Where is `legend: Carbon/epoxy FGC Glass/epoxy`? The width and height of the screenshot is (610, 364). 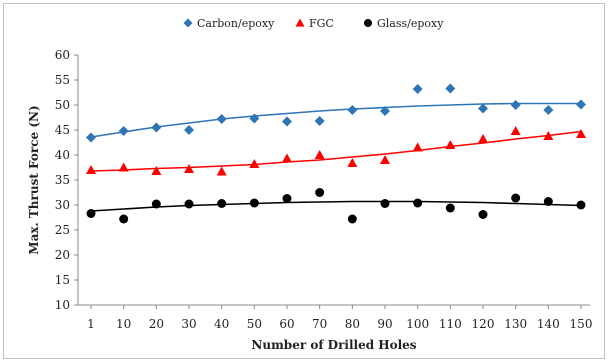
legend: Carbon/epoxy FGC Glass/epoxy is located at coordinates (313, 23).